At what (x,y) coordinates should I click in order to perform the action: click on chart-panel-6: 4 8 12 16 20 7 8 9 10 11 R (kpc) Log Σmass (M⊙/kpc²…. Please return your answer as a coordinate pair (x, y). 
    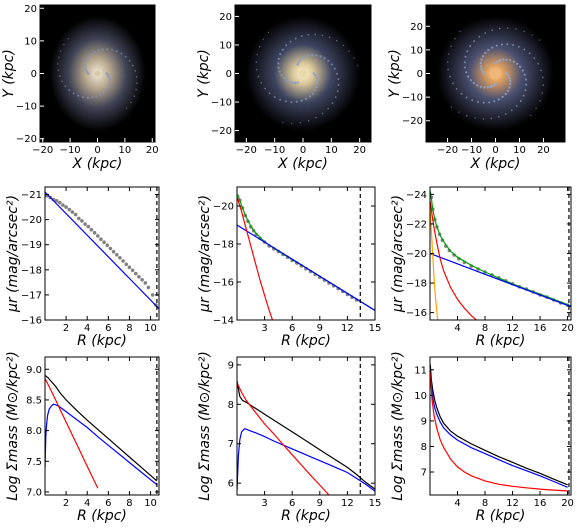
    Looking at the image, I should click on (482, 437).